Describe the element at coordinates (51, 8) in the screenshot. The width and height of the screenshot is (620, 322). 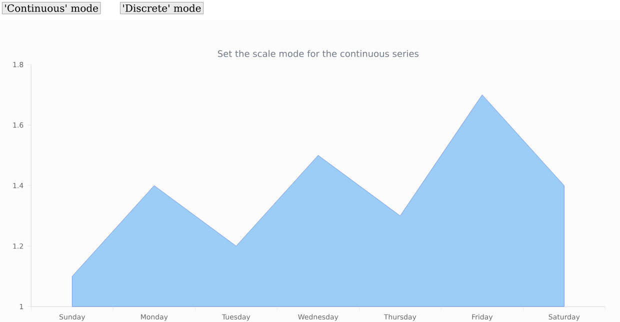
I see `text: 'Continuous' mode` at that location.